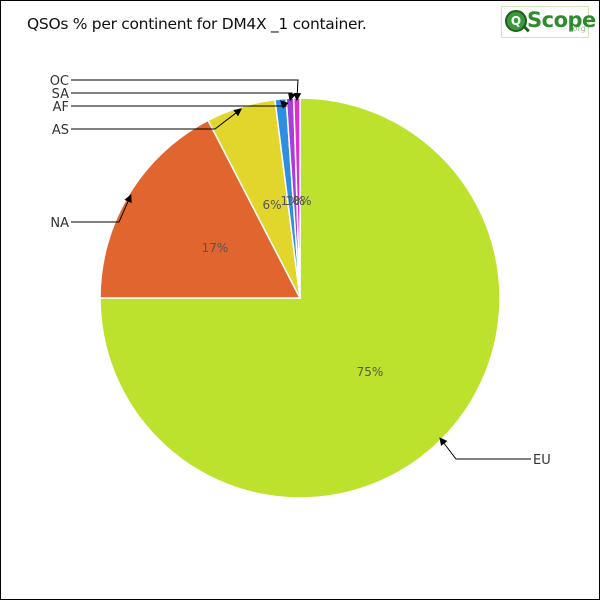 The width and height of the screenshot is (600, 600). Describe the element at coordinates (60, 94) in the screenshot. I see `slice-label-sa: SA` at that location.